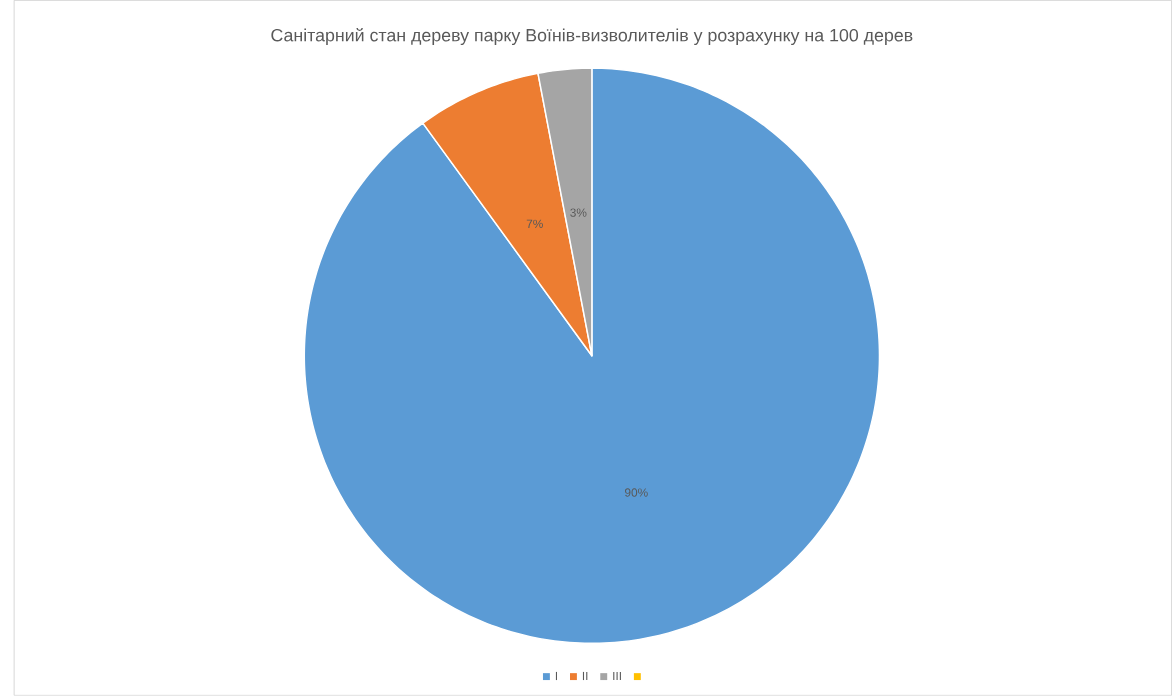 This screenshot has width=1172, height=696. Describe the element at coordinates (592, 37) in the screenshot. I see `chart-title: Санітарний стан дереву парку Воїнів-визволителів у розрахунку на 100 дерев` at that location.